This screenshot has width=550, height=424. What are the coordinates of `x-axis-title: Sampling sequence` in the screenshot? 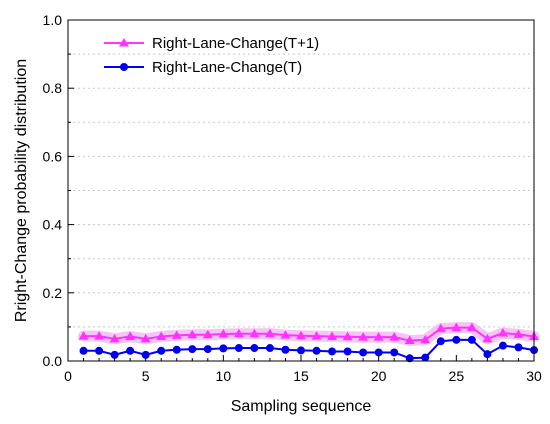 It's located at (301, 406).